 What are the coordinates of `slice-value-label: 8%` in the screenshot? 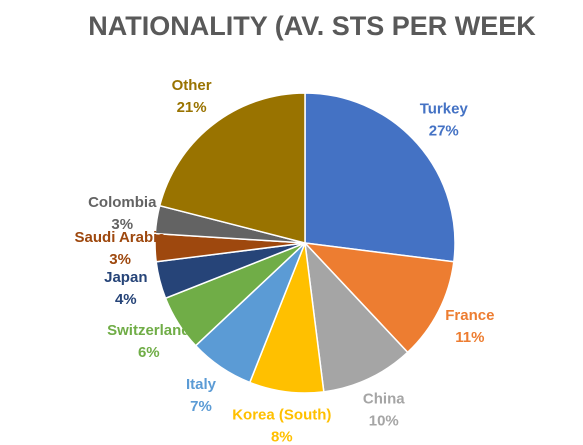 It's located at (282, 437).